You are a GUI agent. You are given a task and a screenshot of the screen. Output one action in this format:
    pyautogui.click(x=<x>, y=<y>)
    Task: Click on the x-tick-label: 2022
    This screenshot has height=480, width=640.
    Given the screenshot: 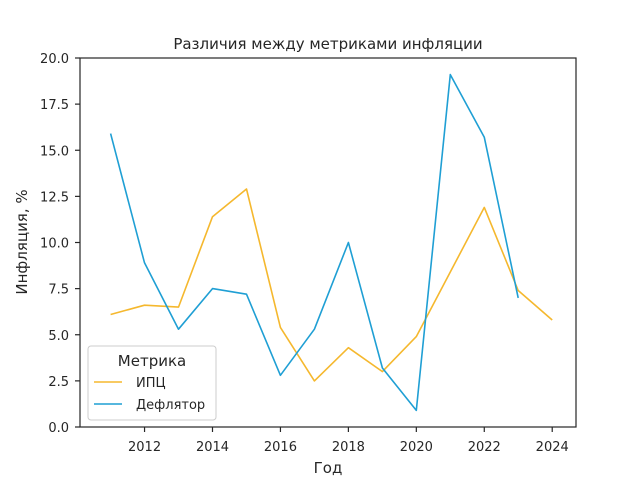 What is the action you would take?
    pyautogui.click(x=484, y=447)
    